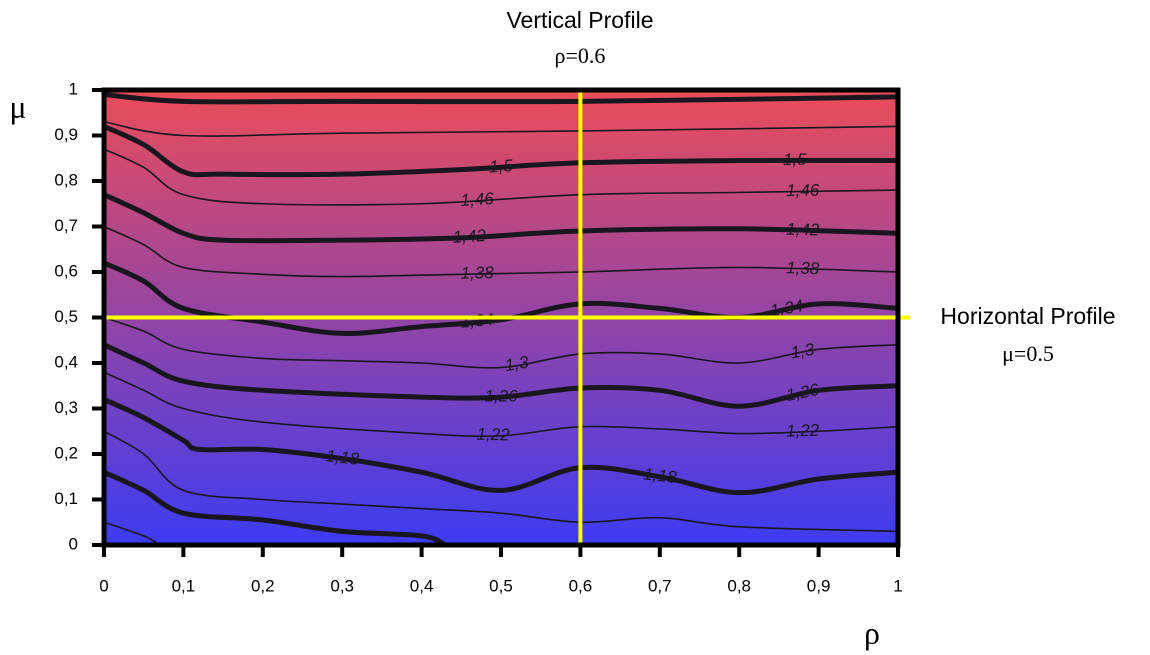  What do you see at coordinates (73, 88) in the screenshot?
I see `y-tick-label: 1` at bounding box center [73, 88].